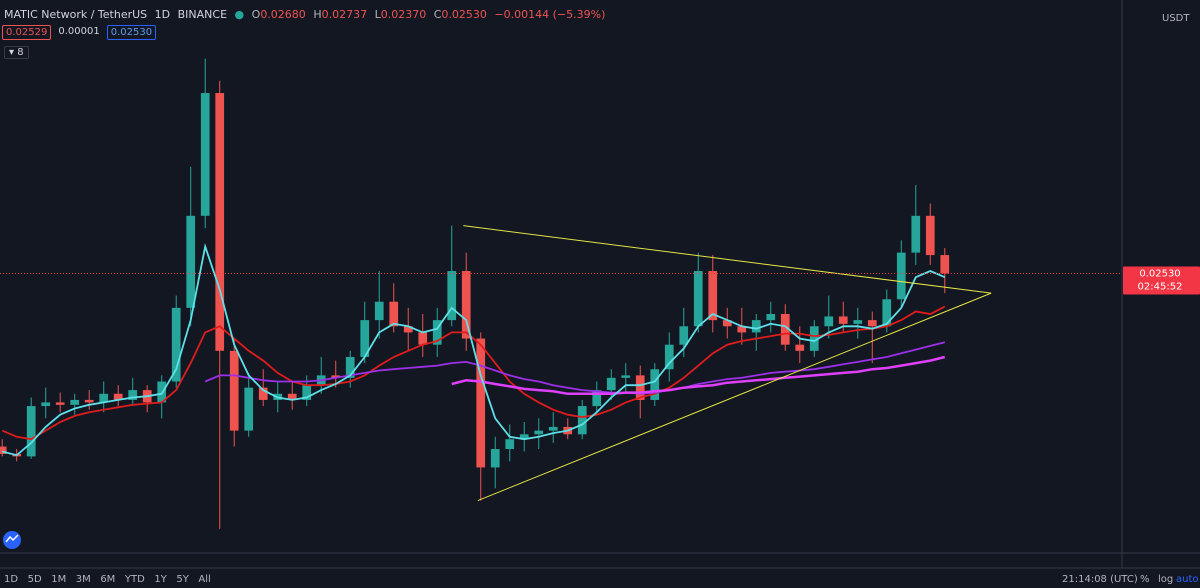  Describe the element at coordinates (131, 32) in the screenshot. I see `ask-box: 0.02530` at that location.